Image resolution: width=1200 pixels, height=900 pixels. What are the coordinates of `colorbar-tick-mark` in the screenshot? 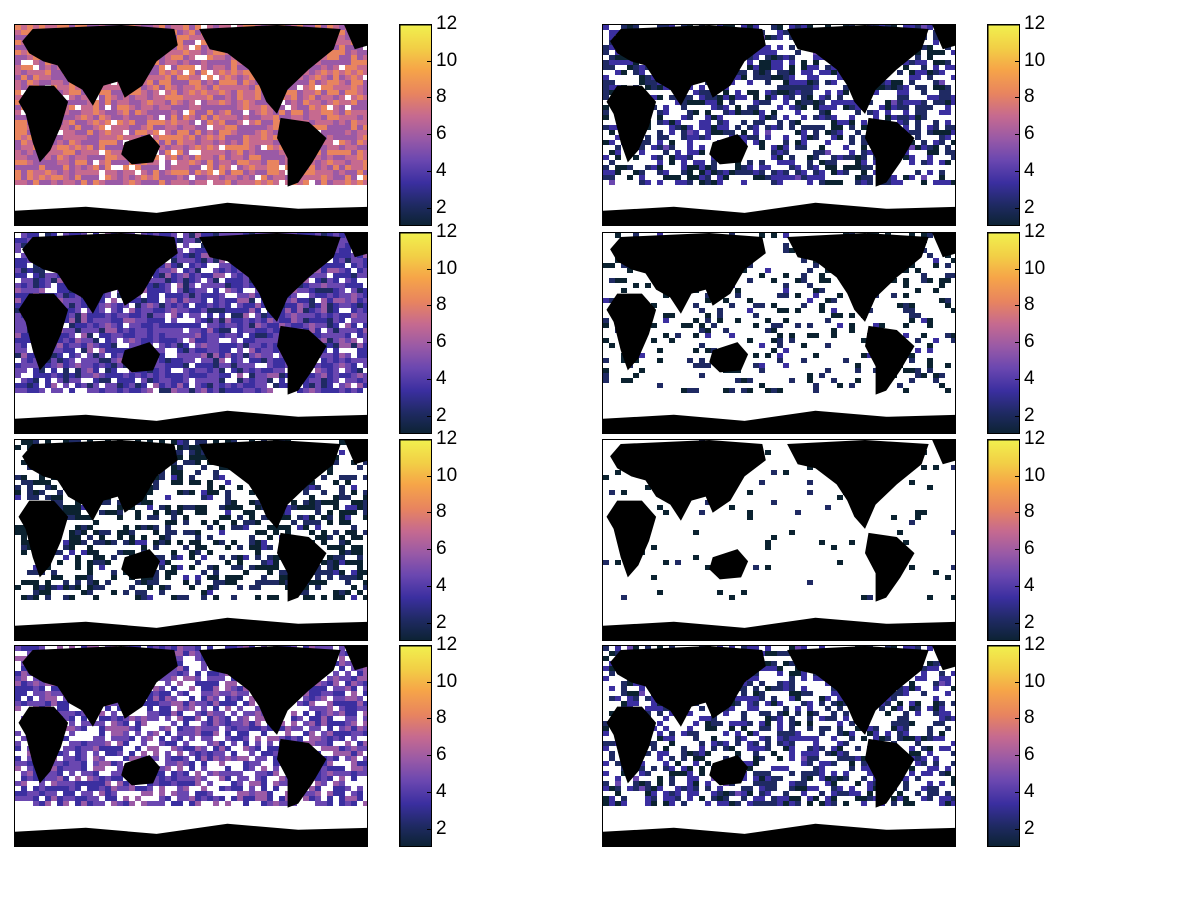 It's located at (429, 416).